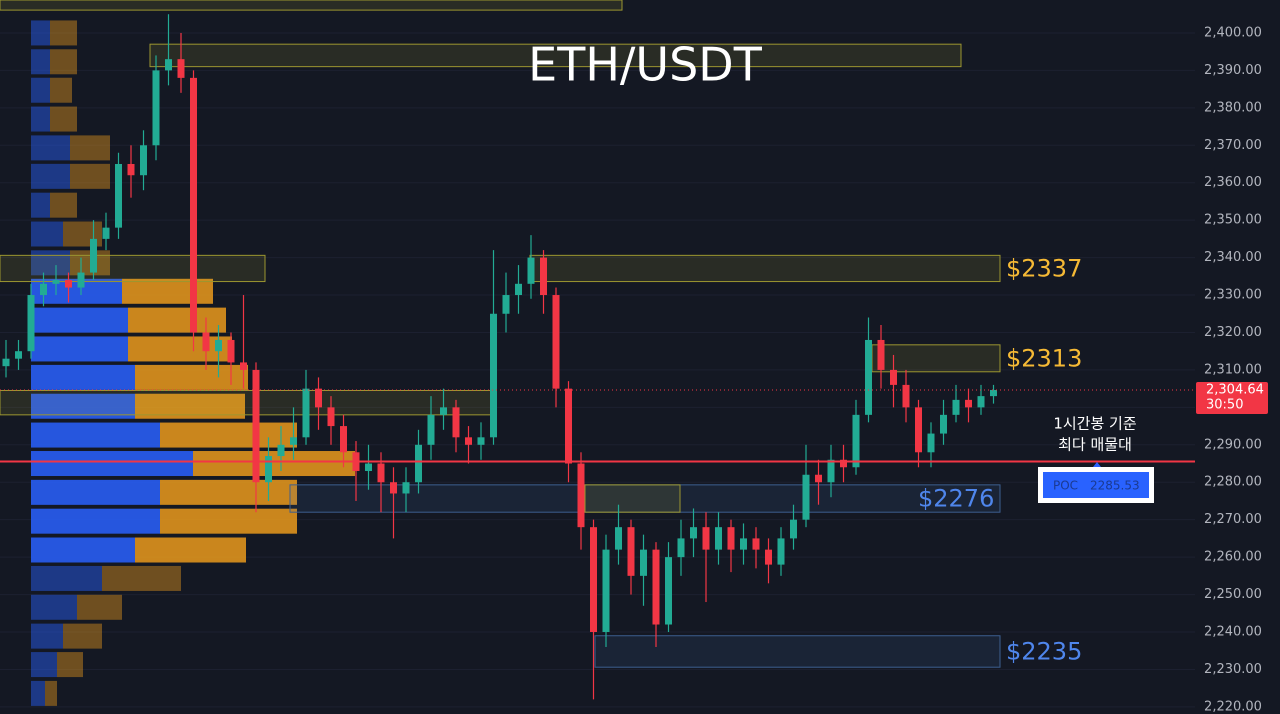 The height and width of the screenshot is (714, 1280). What do you see at coordinates (1233, 220) in the screenshot?
I see `y-tick-label: 2,350.00` at bounding box center [1233, 220].